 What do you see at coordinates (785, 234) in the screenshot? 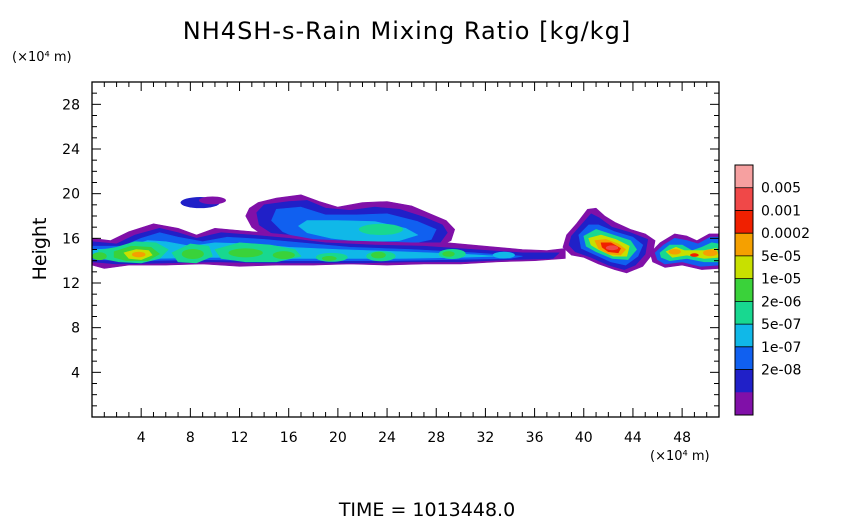
I see `colorbar-label: 0.0002` at bounding box center [785, 234].